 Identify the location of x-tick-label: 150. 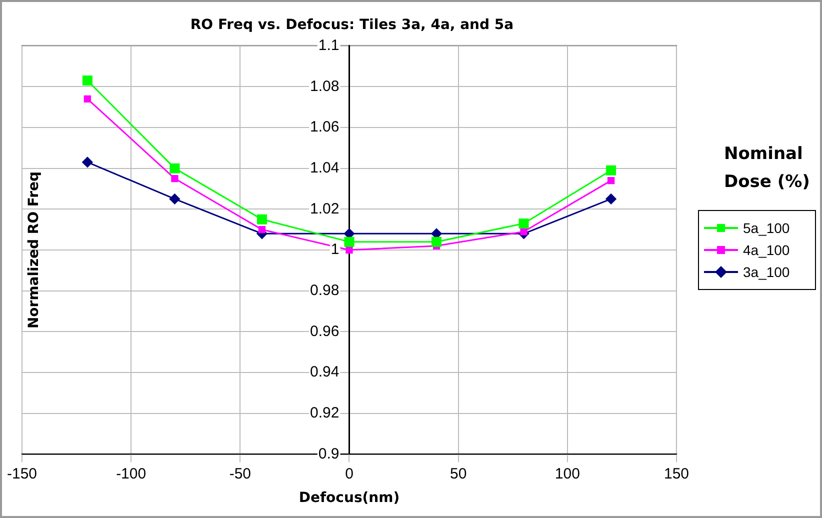
(676, 473).